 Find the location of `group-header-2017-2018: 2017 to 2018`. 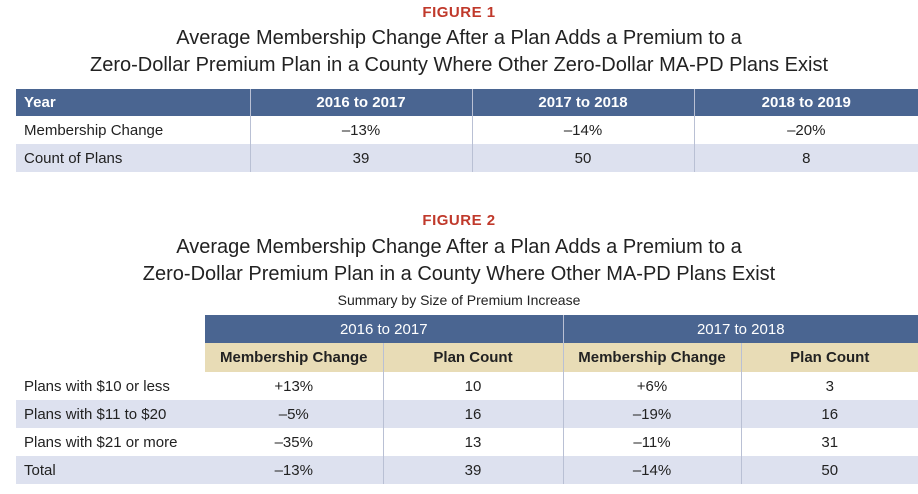

group-header-2017-2018: 2017 to 2018 is located at coordinates (740, 329).